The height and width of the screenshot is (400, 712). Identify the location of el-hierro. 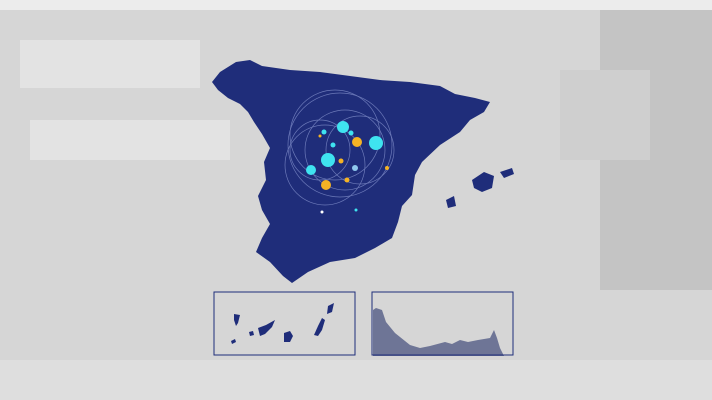
(233, 341).